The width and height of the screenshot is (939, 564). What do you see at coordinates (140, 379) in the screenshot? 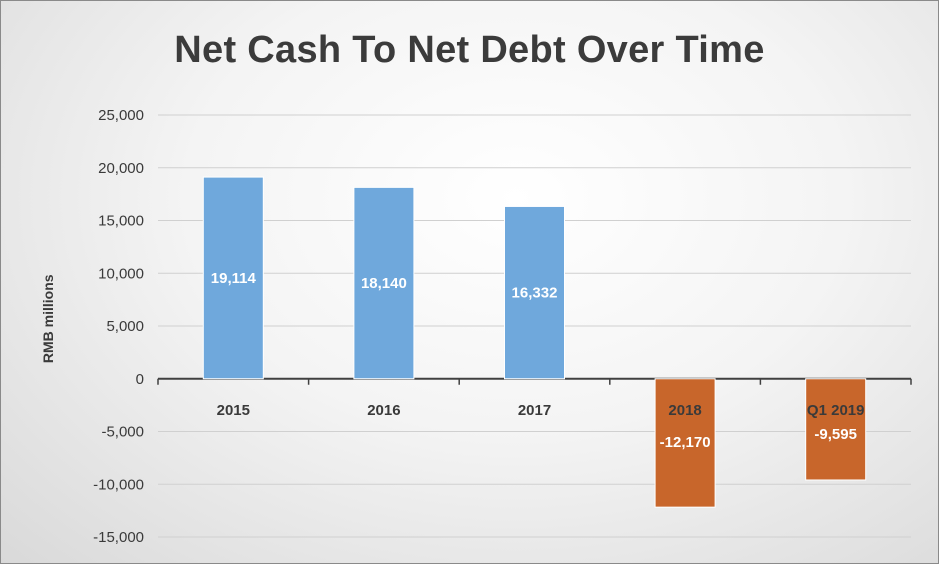
I see `y-tick-label: 0` at bounding box center [140, 379].